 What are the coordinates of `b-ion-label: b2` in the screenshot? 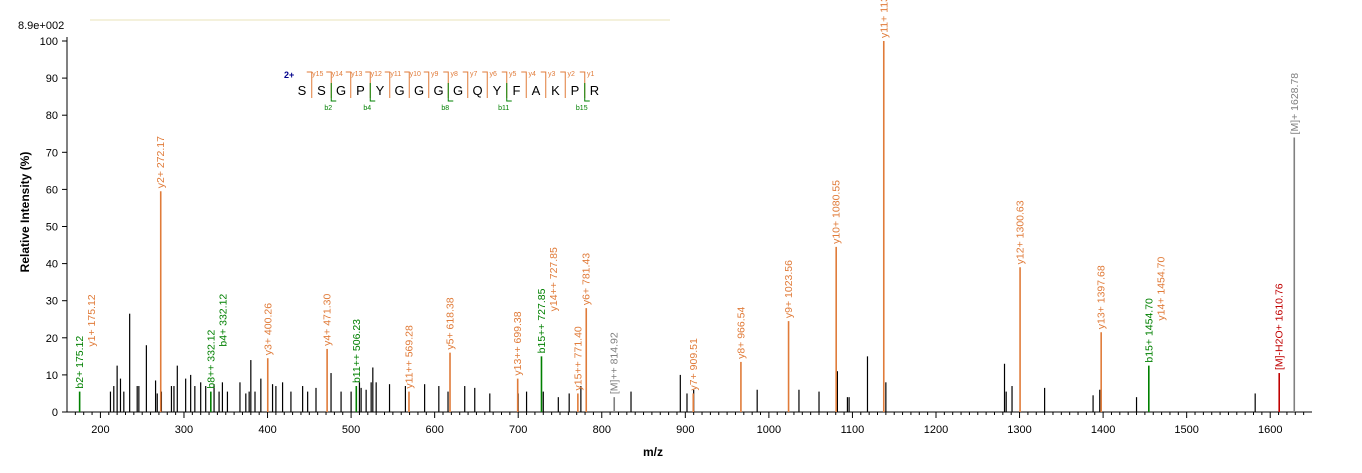 It's located at (328, 108).